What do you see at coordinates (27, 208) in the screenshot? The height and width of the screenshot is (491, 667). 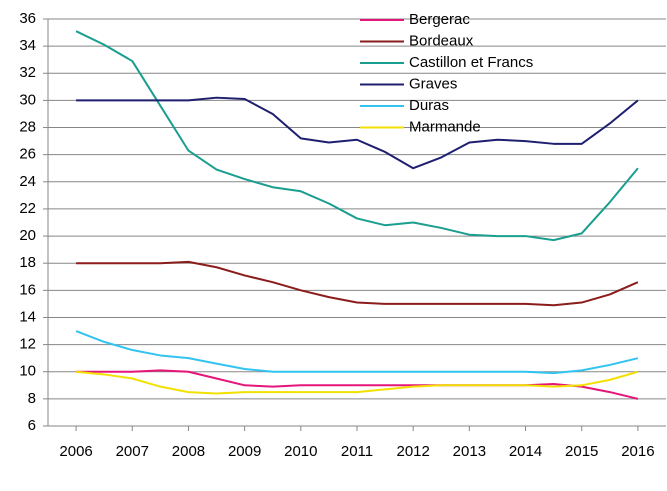 I see `y-tick-label: 22` at bounding box center [27, 208].